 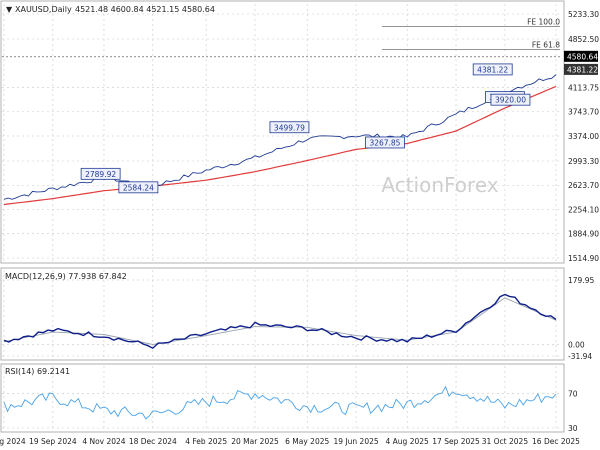 I want to click on x-tick-label: 19 Sep 2024, so click(x=53, y=441).